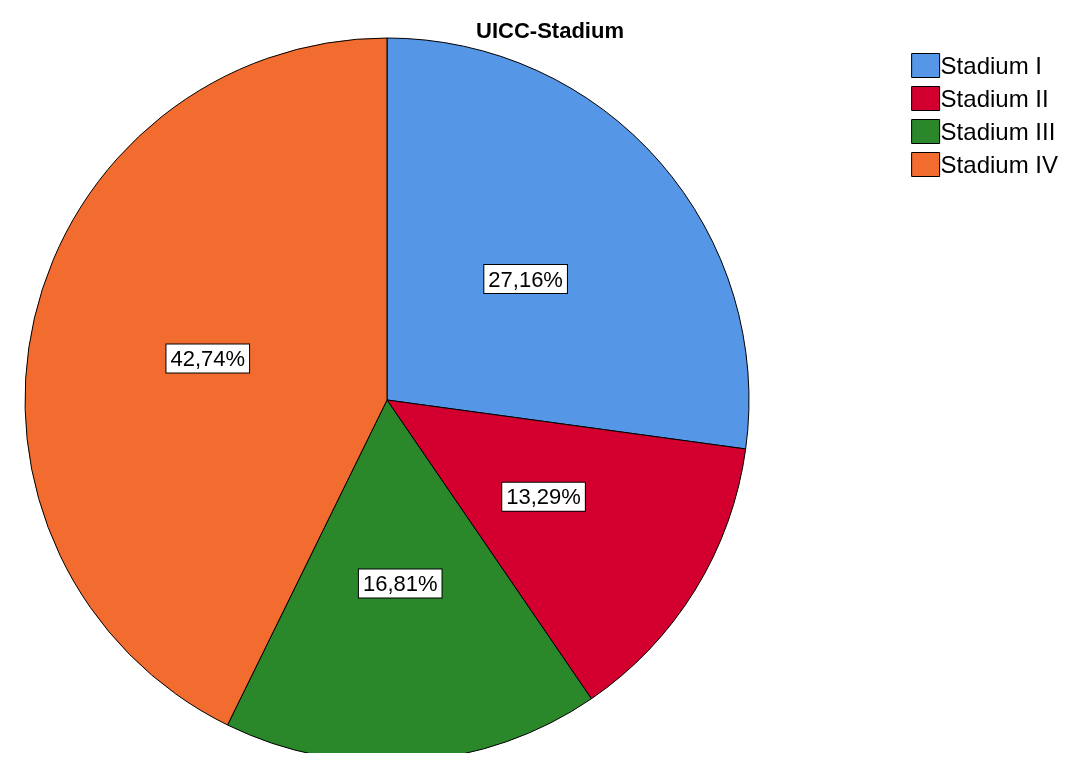 Image resolution: width=1081 pixels, height=761 pixels. What do you see at coordinates (208, 358) in the screenshot?
I see `data-label: 42,74%` at bounding box center [208, 358].